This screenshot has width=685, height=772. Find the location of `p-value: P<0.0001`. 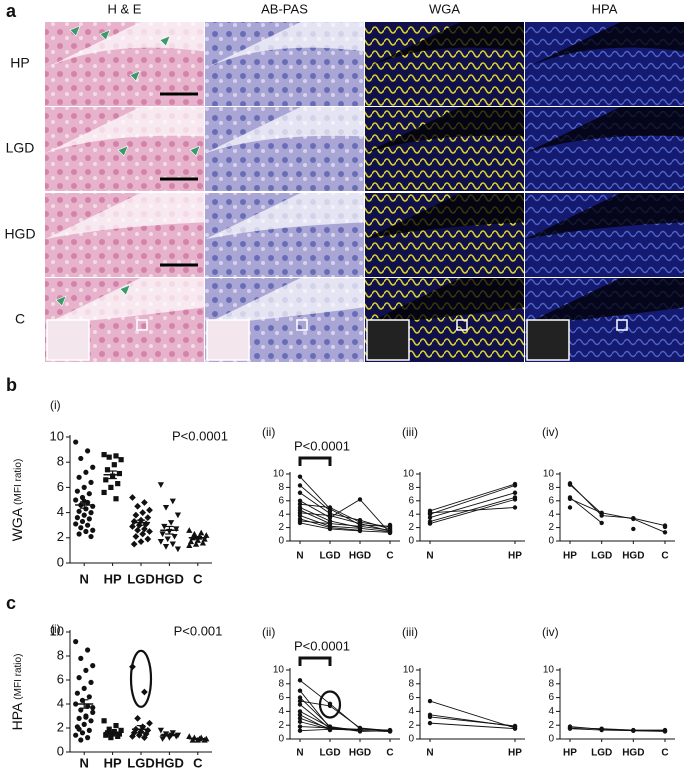

p-value: P<0.0001 is located at coordinates (322, 445).